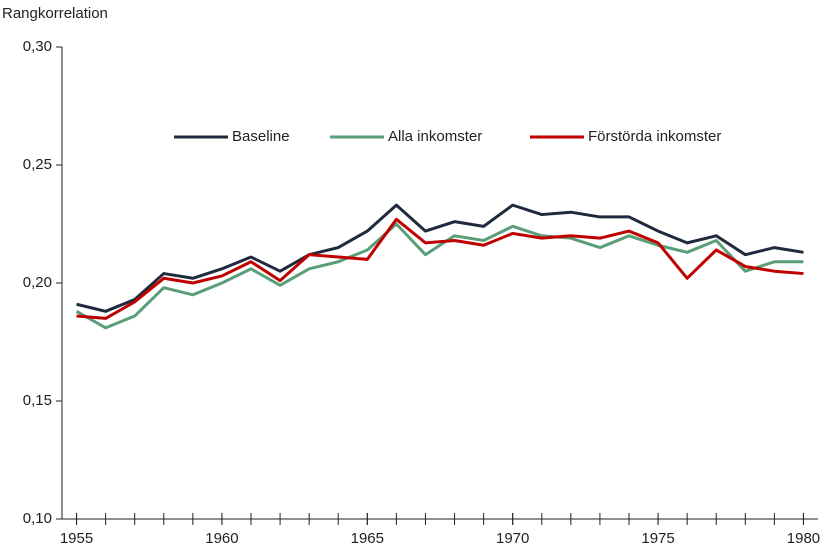 The height and width of the screenshot is (557, 829). I want to click on x-tick-label: 1960, so click(221, 538).